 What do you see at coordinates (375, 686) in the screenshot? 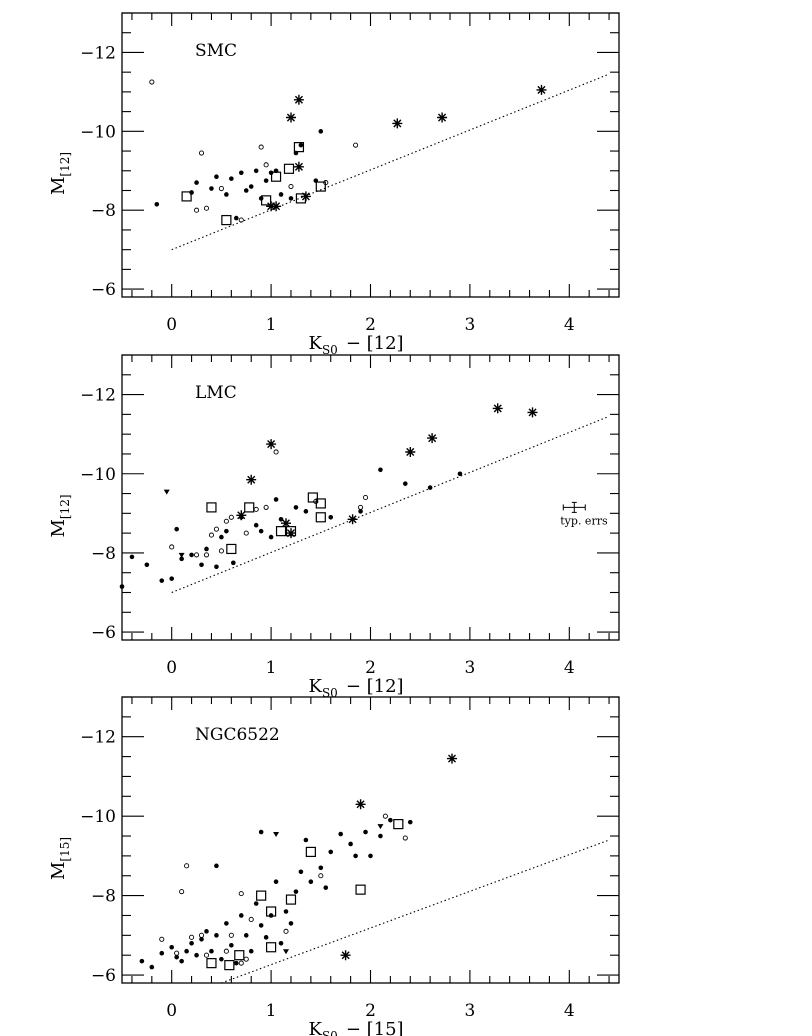
I see `x-axis-label-rest: − [12]` at bounding box center [375, 686].